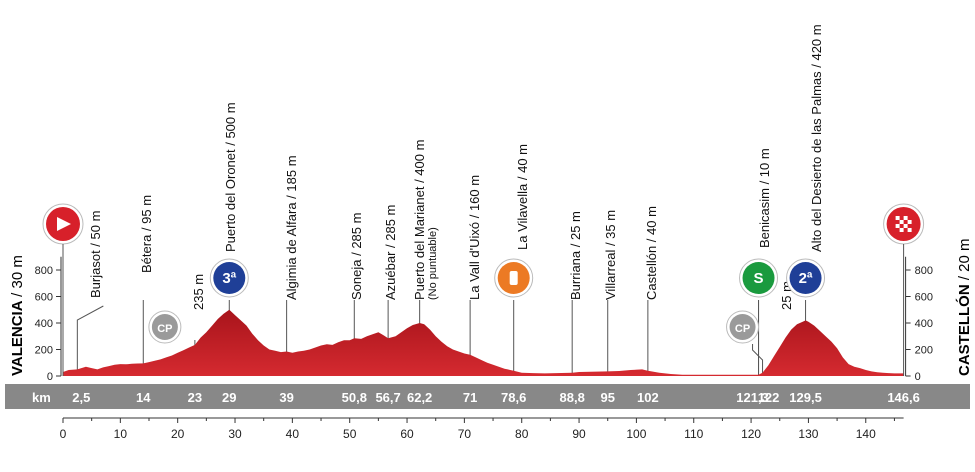  Describe the element at coordinates (866, 434) in the screenshot. I see `x-tick-label: 140` at that location.